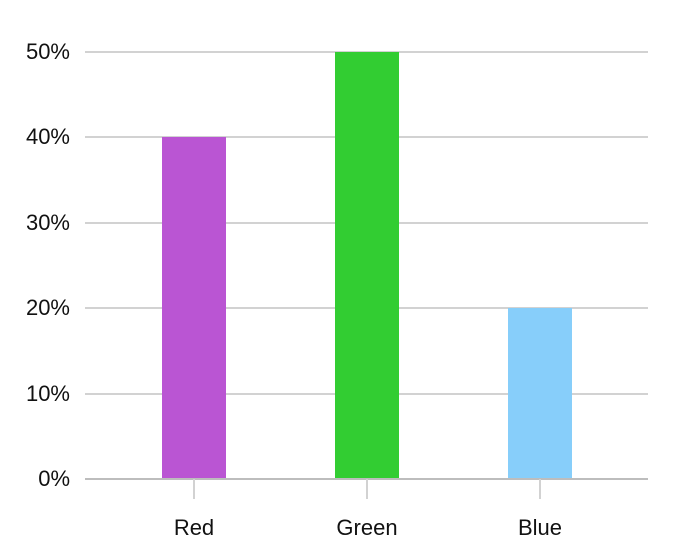 The height and width of the screenshot is (560, 686). What do you see at coordinates (540, 527) in the screenshot?
I see `x-axis-tick-label: Blue` at bounding box center [540, 527].